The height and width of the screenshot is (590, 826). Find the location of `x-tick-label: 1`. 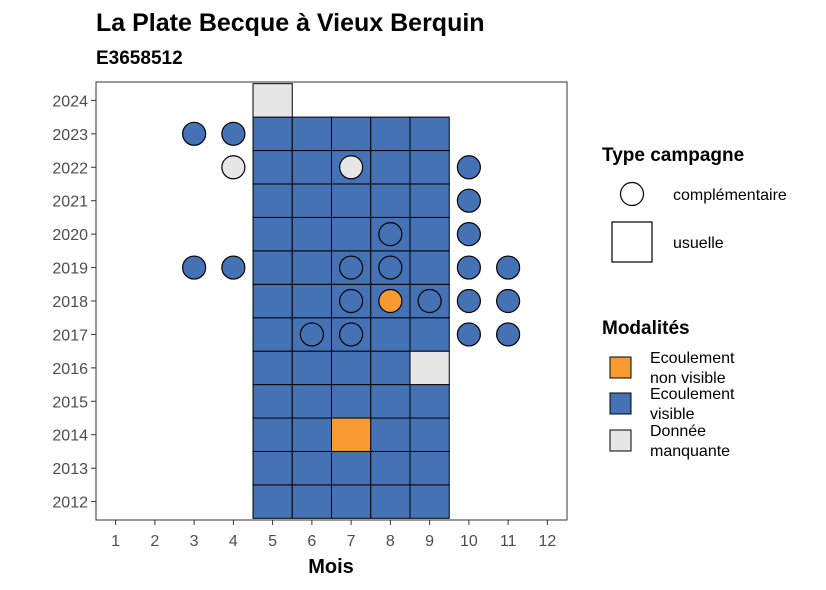

x-tick-label: 1 is located at coordinates (115, 541).